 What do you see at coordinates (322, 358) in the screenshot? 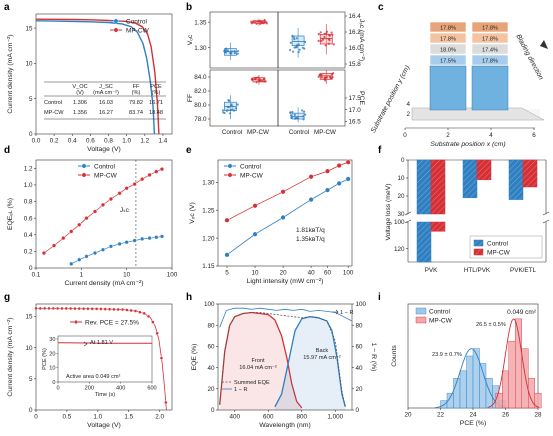
I see `back-jsc: 15.97 mA cm⁻²` at bounding box center [322, 358].